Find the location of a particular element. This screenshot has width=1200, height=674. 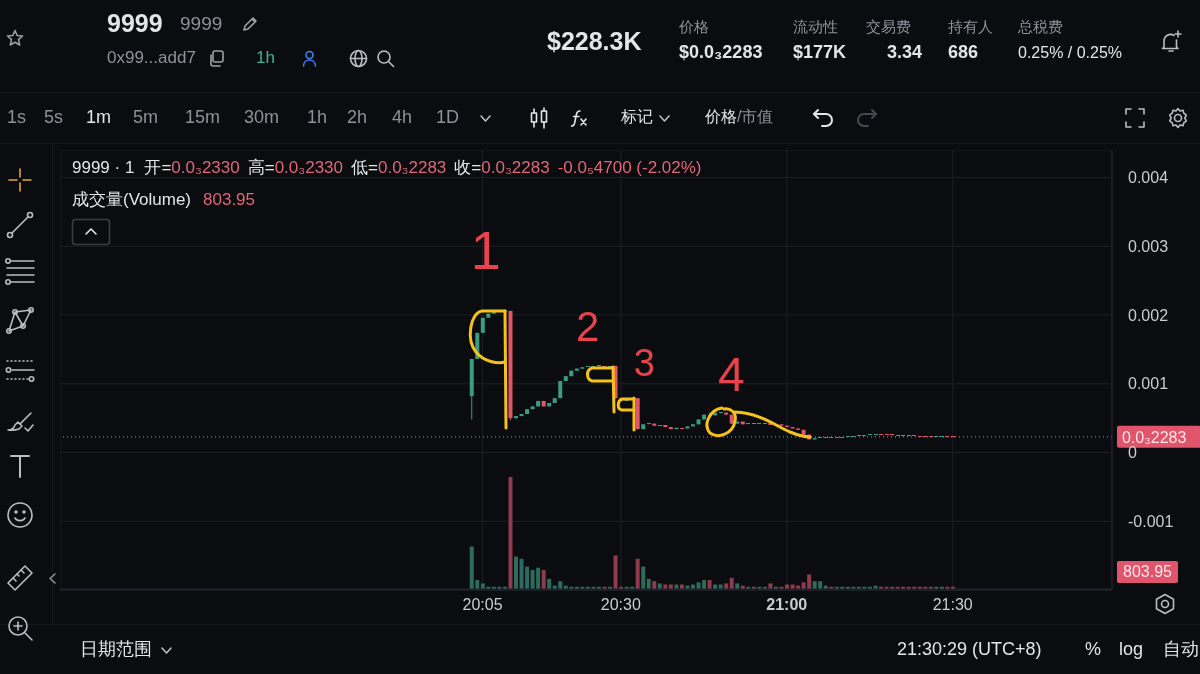

annotation: 高= is located at coordinates (261, 168).